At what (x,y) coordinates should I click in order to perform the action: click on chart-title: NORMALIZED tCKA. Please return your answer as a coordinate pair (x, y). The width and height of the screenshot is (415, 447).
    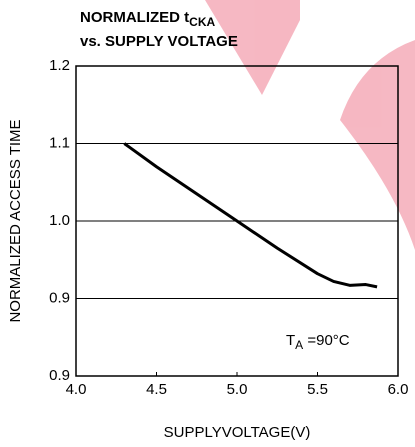
    Looking at the image, I should click on (147, 19).